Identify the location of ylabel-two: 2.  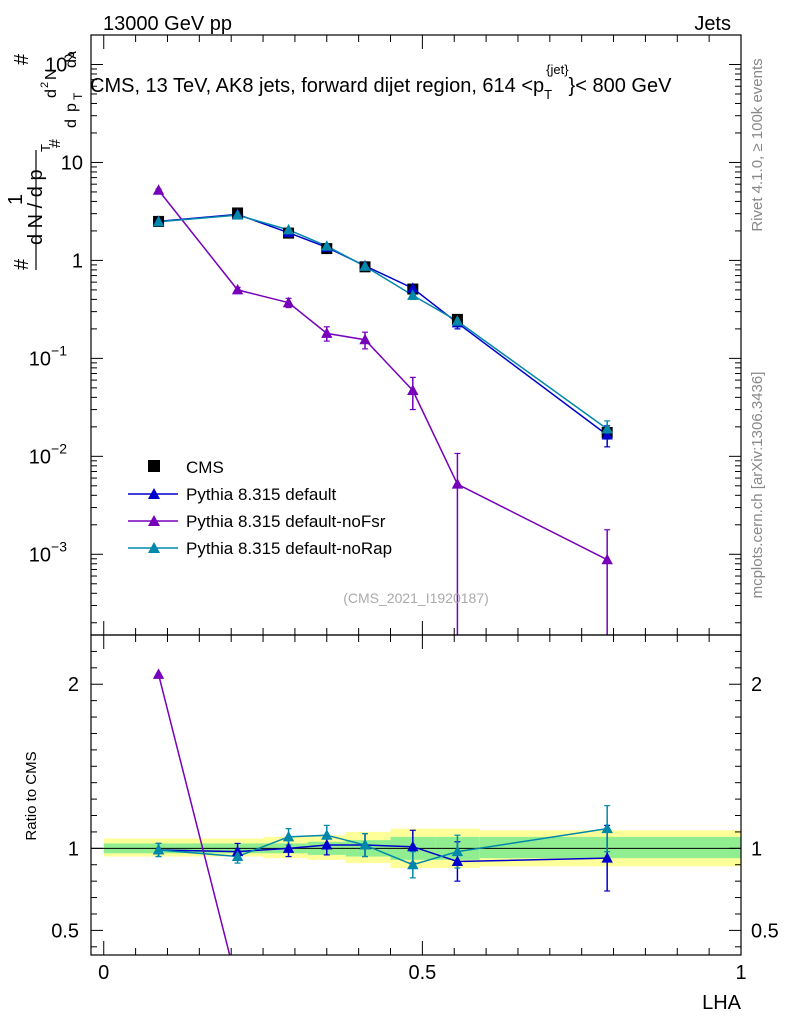
(45, 85).